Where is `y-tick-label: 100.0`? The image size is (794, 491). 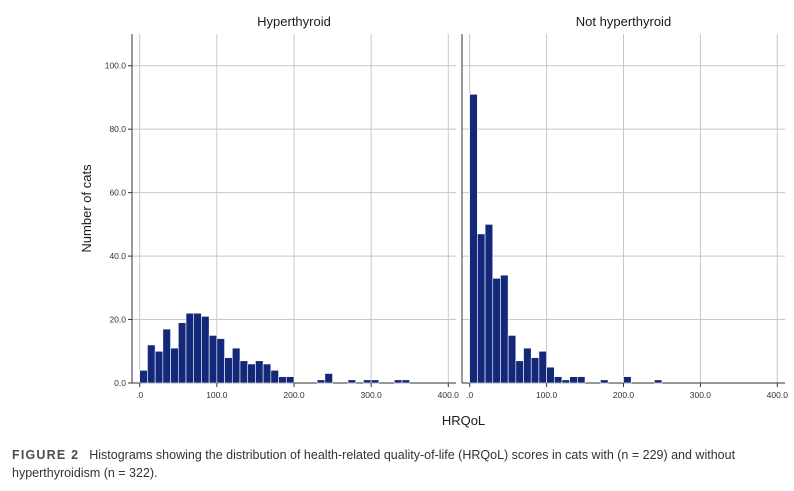 y-tick-label: 100.0 is located at coordinates (116, 66).